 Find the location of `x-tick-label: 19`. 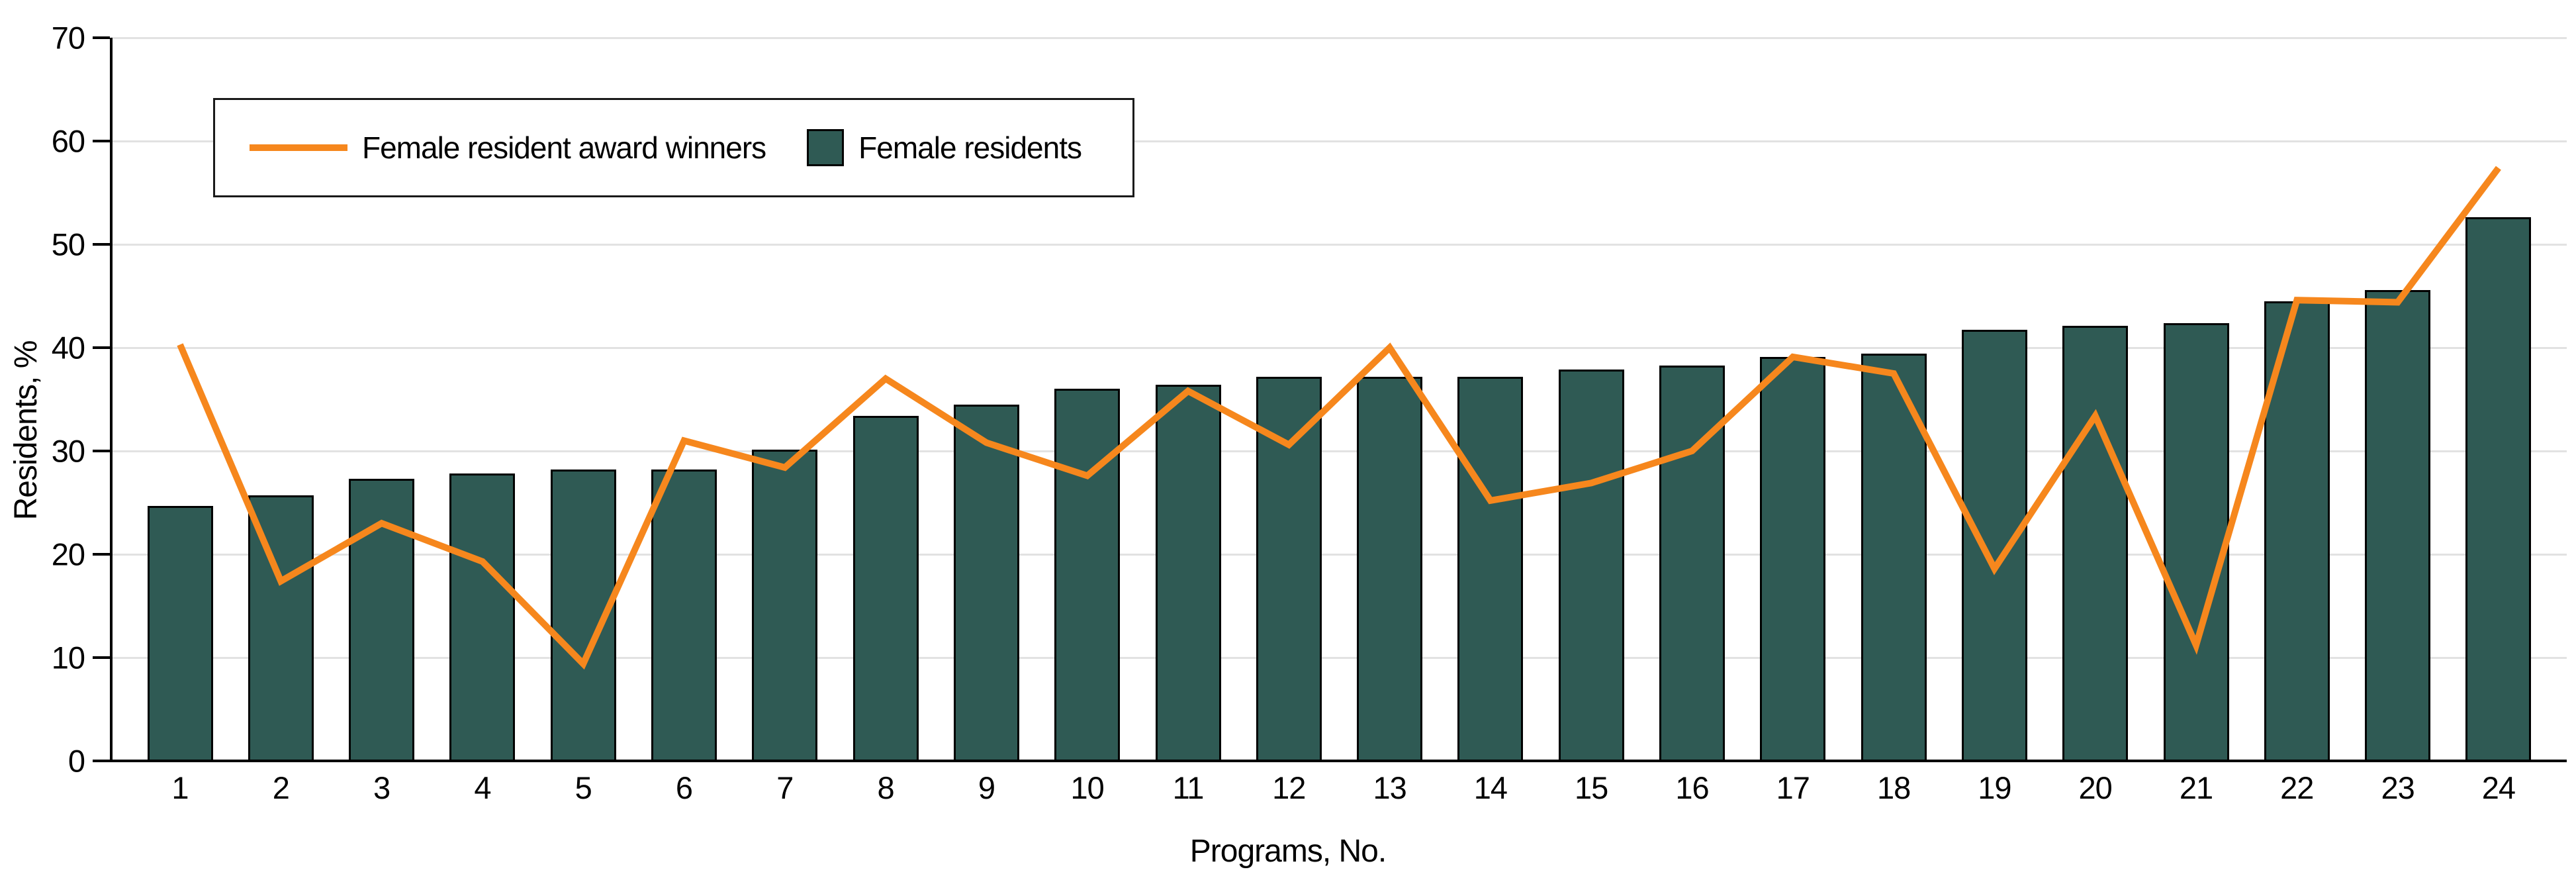

x-tick-label: 19 is located at coordinates (1994, 787).